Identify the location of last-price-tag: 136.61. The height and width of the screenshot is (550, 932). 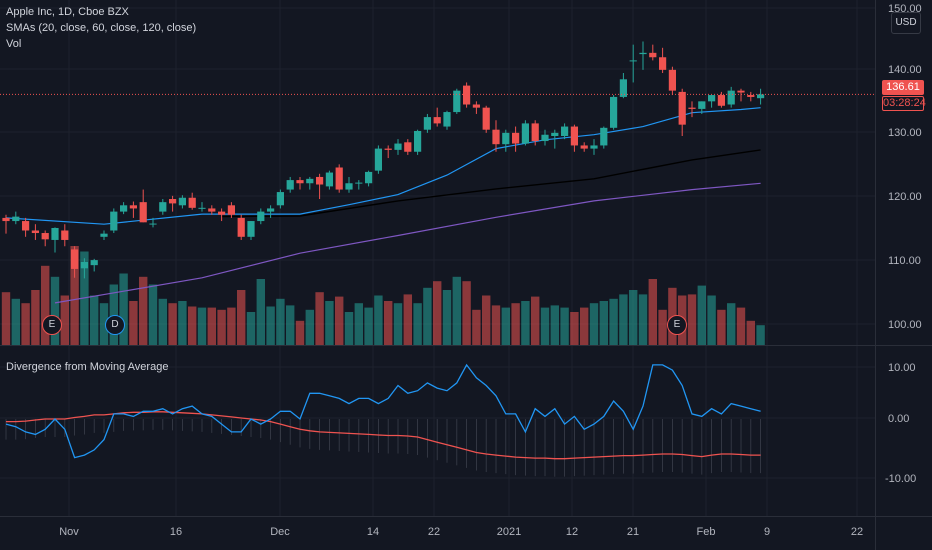
(903, 87).